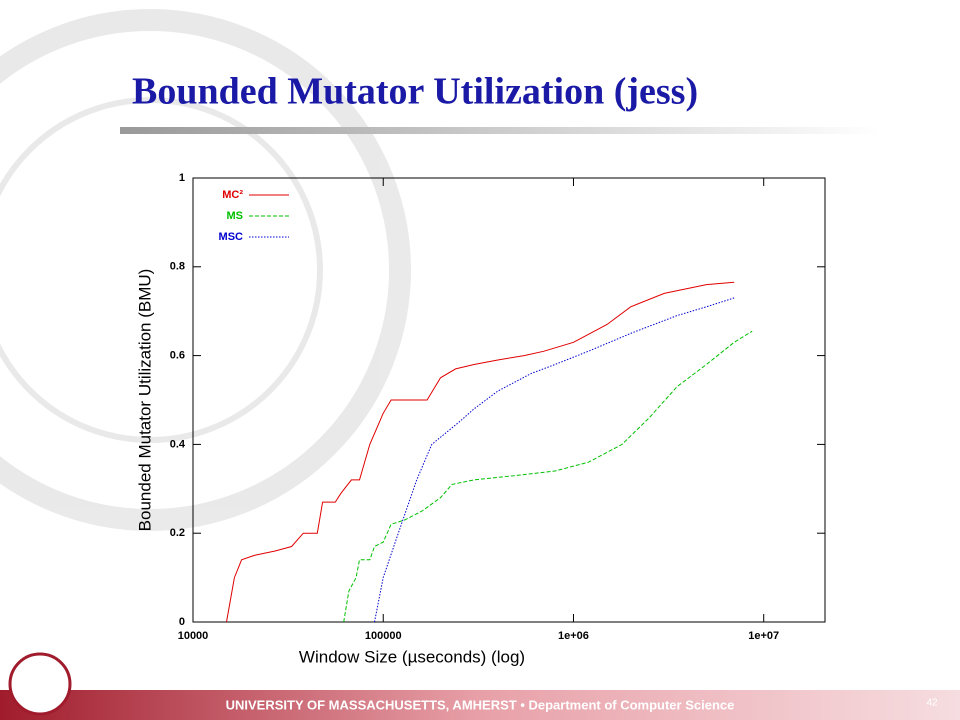 This screenshot has height=720, width=960. Describe the element at coordinates (573, 636) in the screenshot. I see `x-tick-label: 1e+06` at that location.